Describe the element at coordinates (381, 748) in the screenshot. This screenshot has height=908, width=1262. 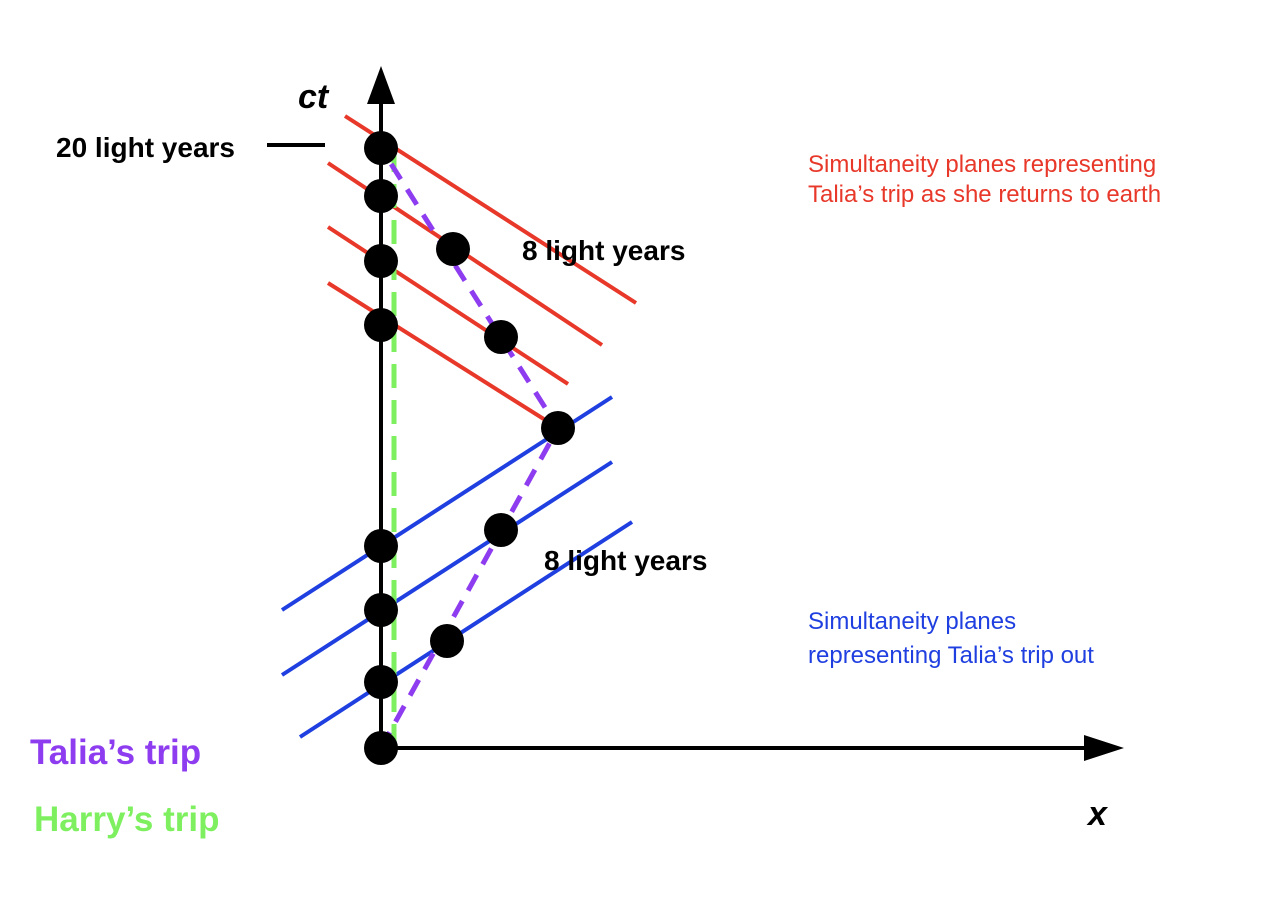
I see `event-dot-origin` at that location.